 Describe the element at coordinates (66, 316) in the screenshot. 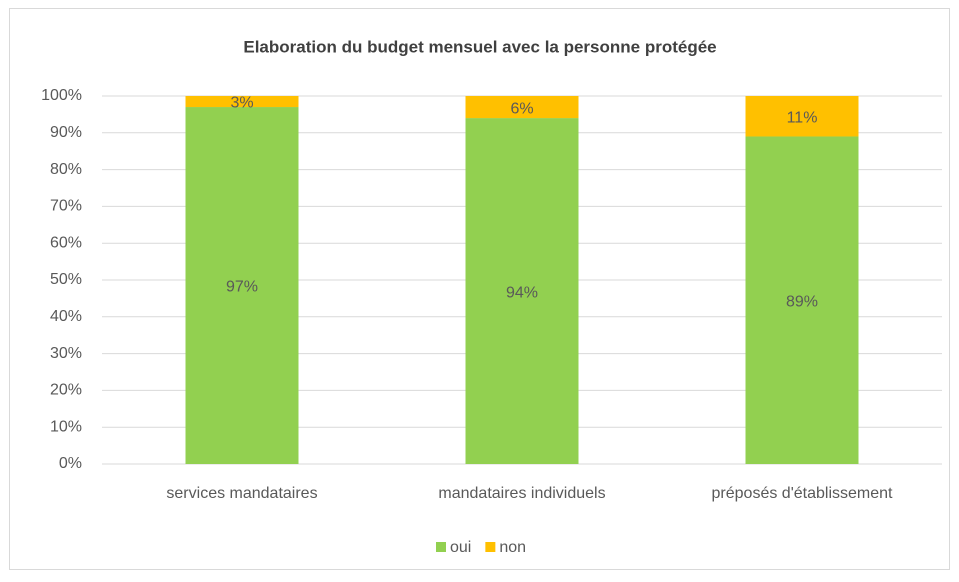

I see `y-tick-label: 40%` at that location.